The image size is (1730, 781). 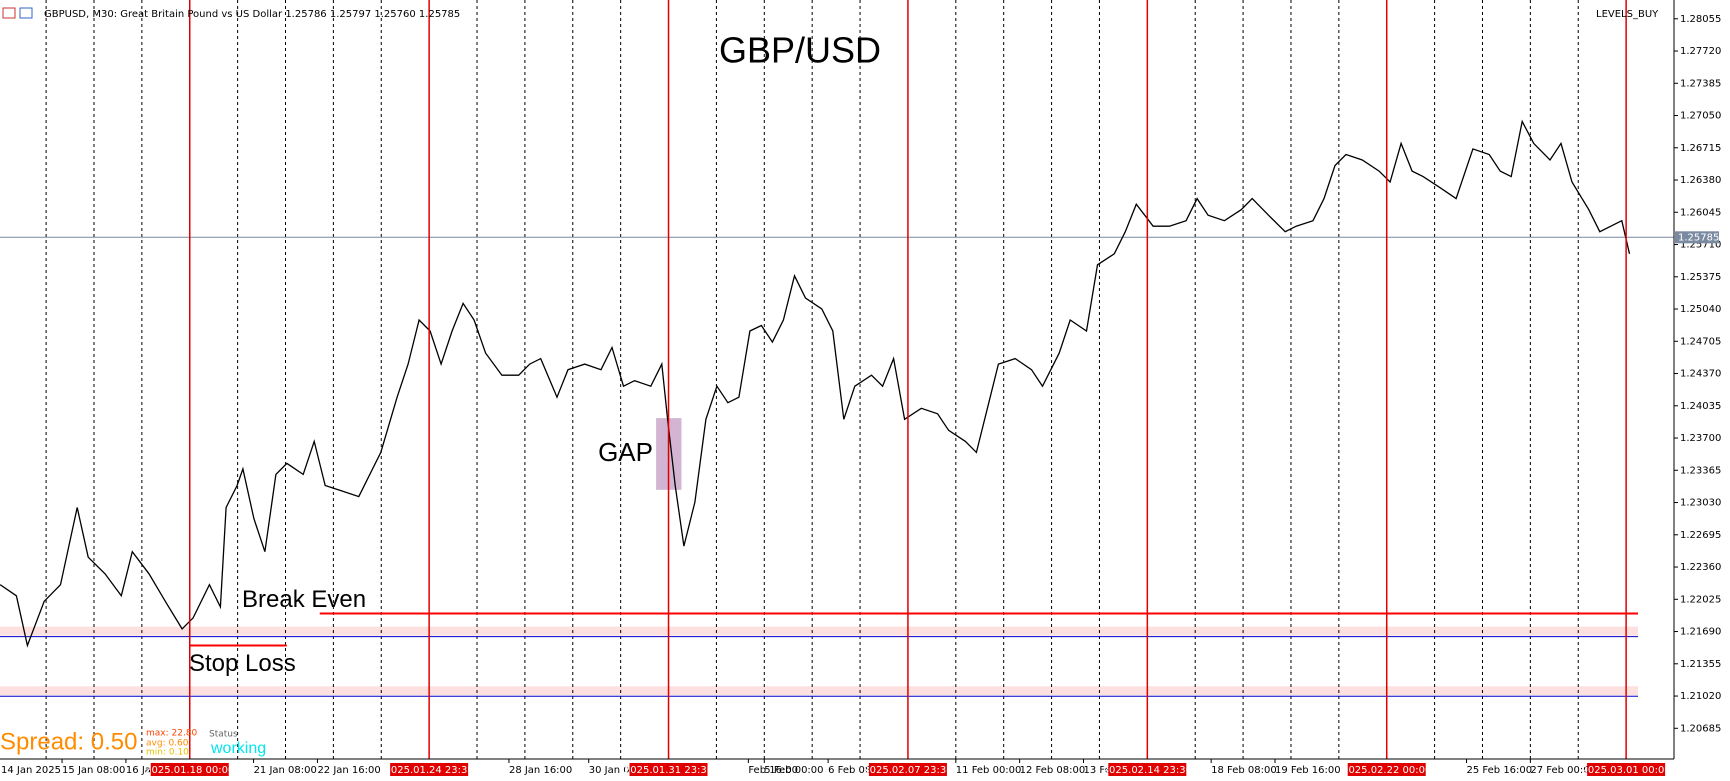 What do you see at coordinates (1700, 406) in the screenshot?
I see `y-tick-label: 1.24035` at bounding box center [1700, 406].